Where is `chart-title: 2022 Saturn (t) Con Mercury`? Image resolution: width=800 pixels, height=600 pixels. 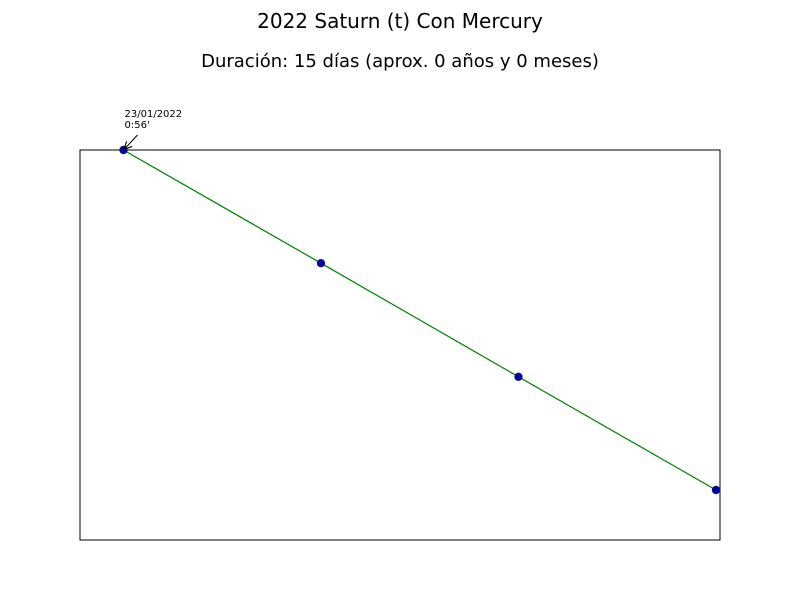
chart-title: 2022 Saturn (t) Con Mercury is located at coordinates (400, 21).